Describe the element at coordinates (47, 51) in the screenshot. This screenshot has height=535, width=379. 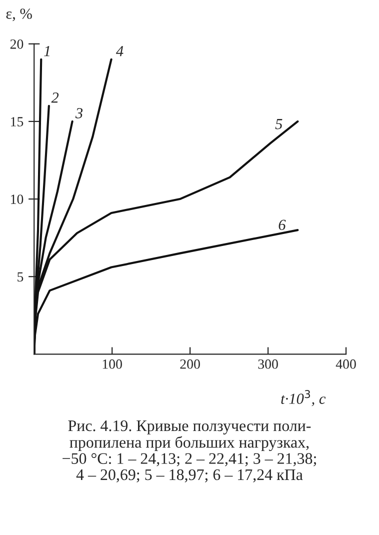
I see `annotation: 1` at that location.